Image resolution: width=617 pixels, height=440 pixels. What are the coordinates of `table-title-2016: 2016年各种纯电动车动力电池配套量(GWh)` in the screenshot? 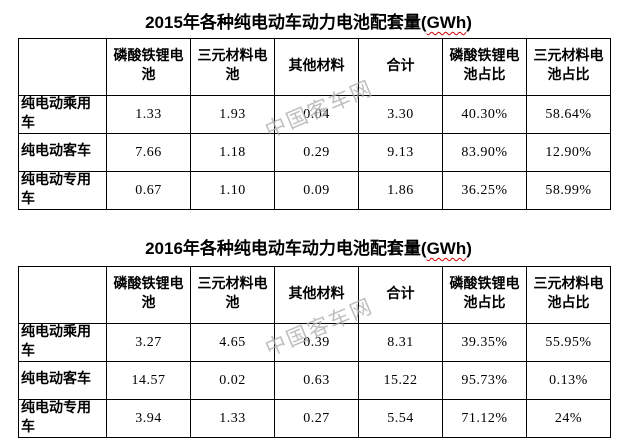 It's located at (308, 246).